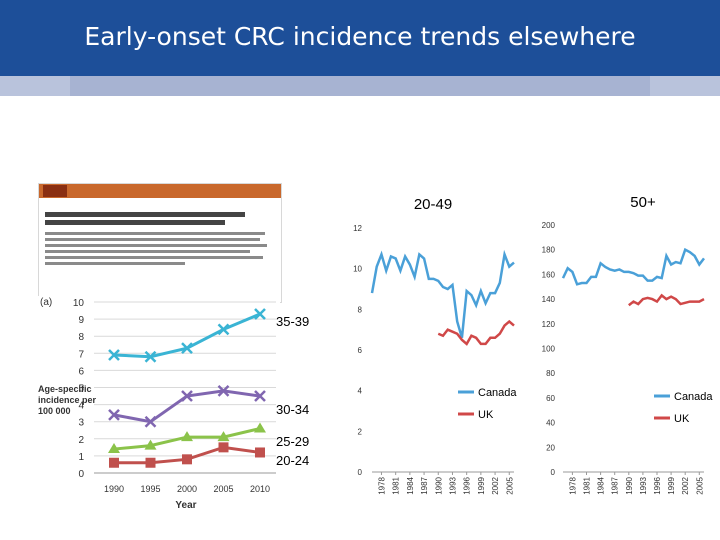 The height and width of the screenshot is (540, 720). I want to click on series-label: 25-29, so click(292, 441).